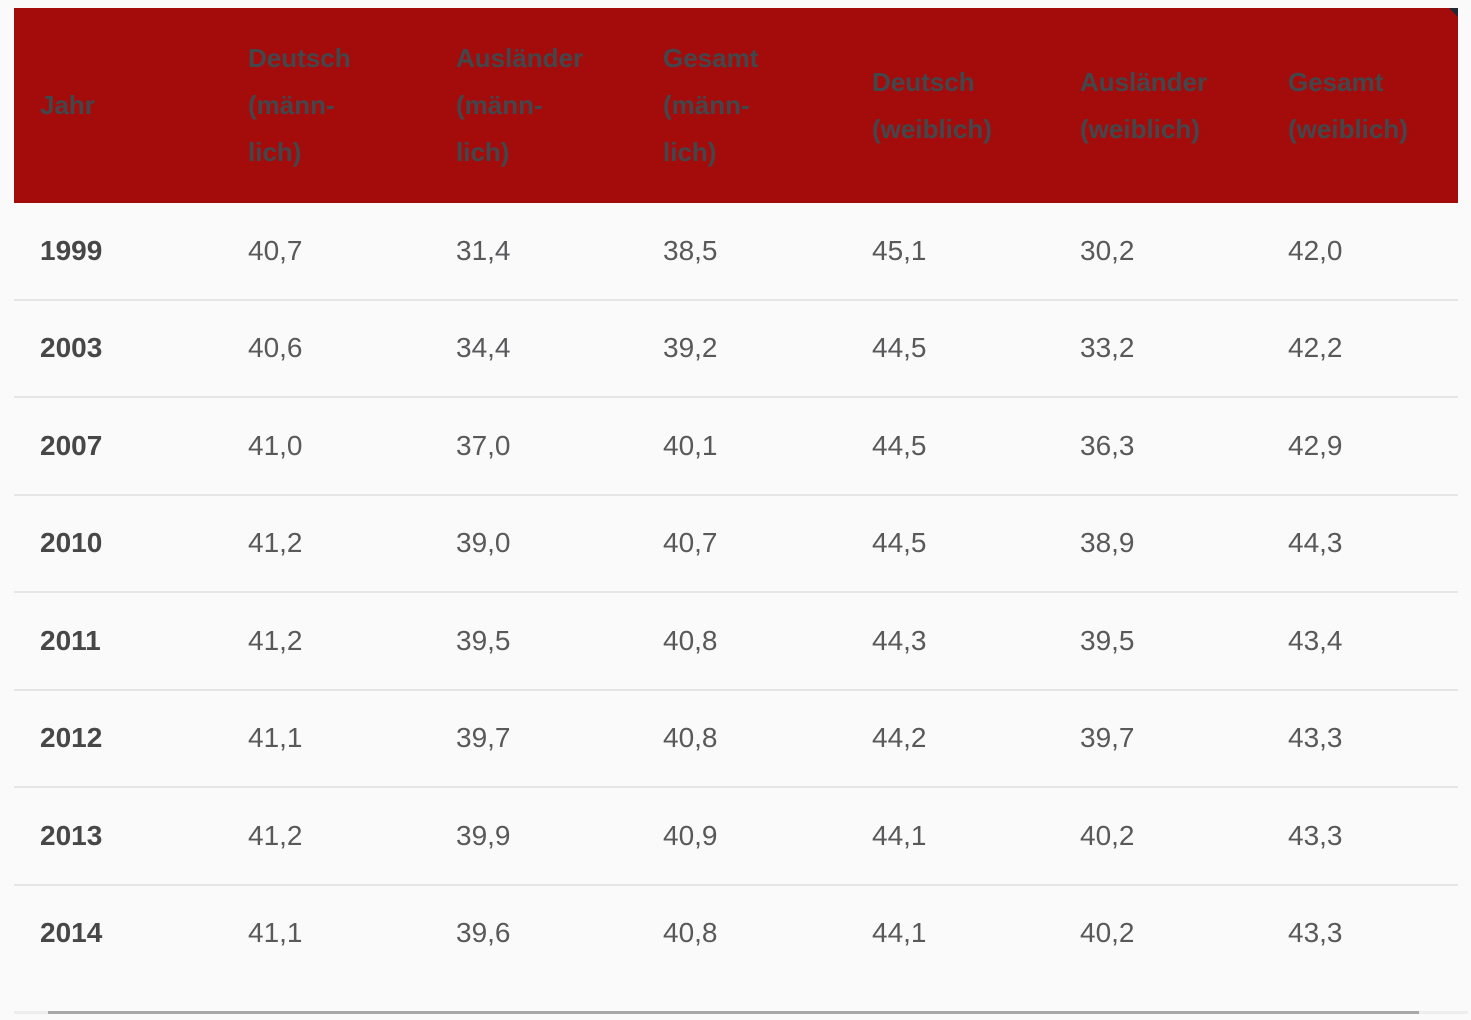 This screenshot has width=1471, height=1020. I want to click on column-header-gesamt-weiblich: Gesamt (weiblich), so click(1360, 105).